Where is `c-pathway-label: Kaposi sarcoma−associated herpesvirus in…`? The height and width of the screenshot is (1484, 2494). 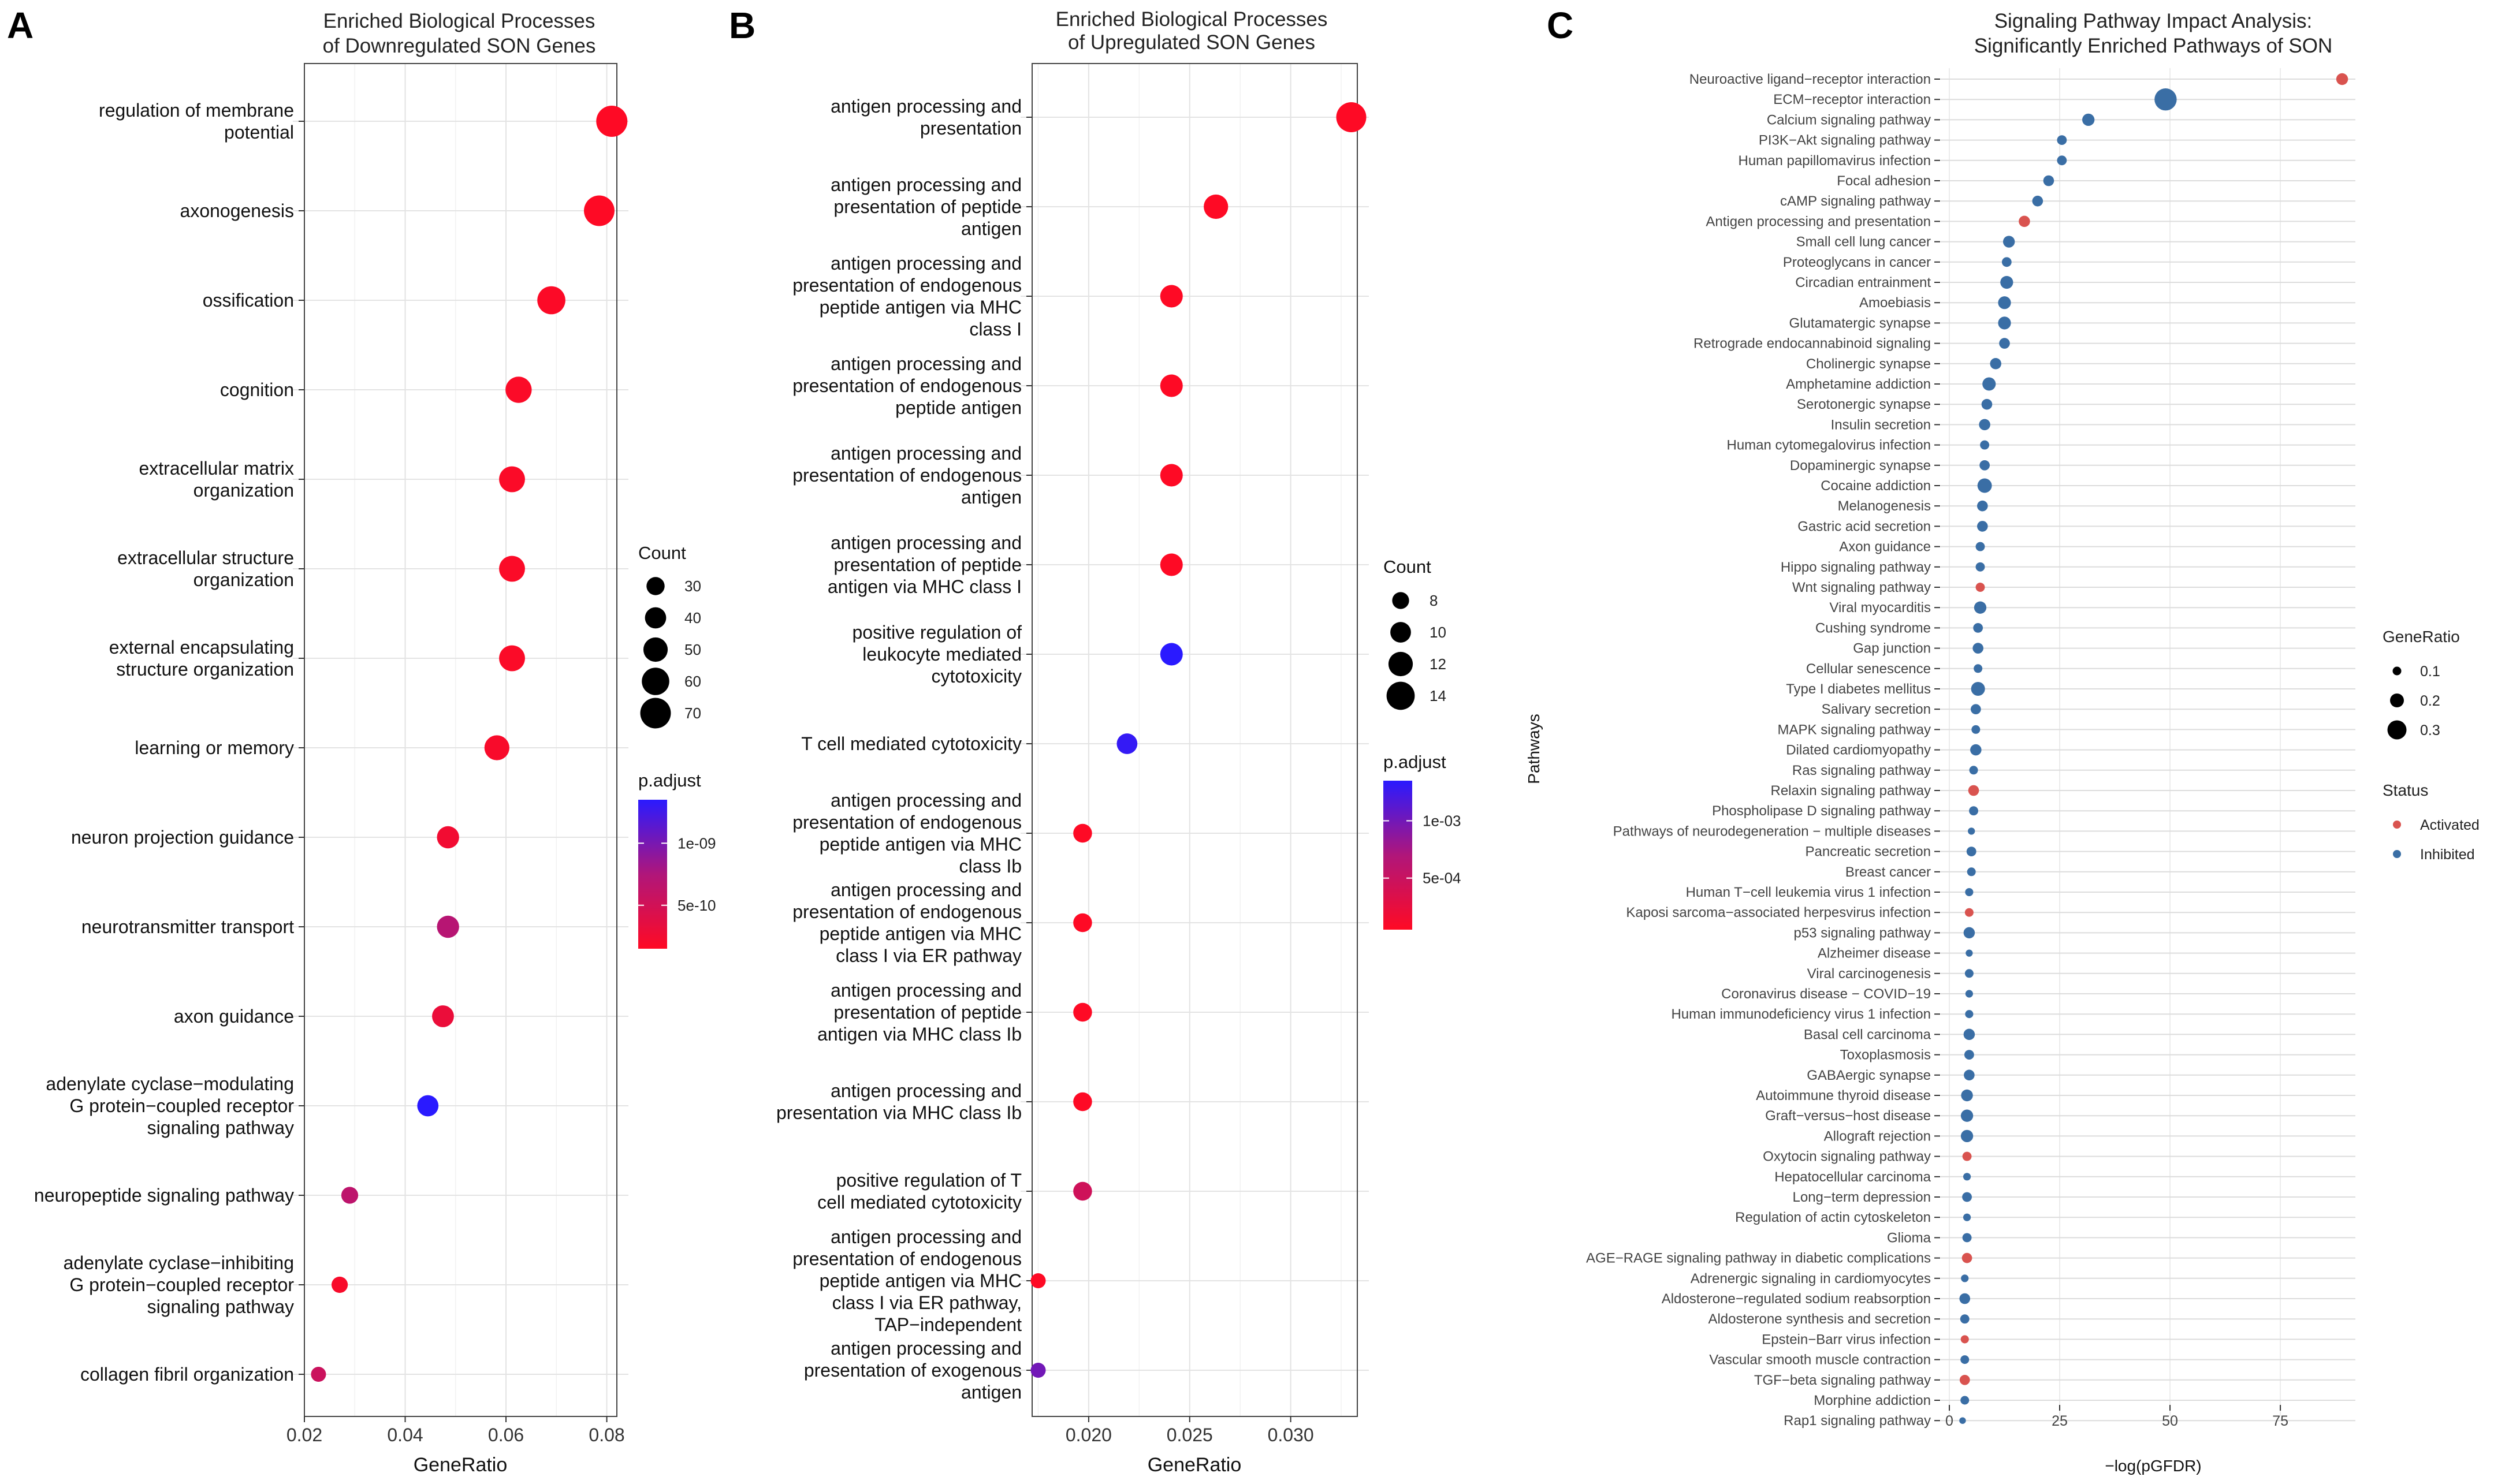
c-pathway-label: Kaposi sarcoma−associated herpesvirus in… is located at coordinates (1778, 912).